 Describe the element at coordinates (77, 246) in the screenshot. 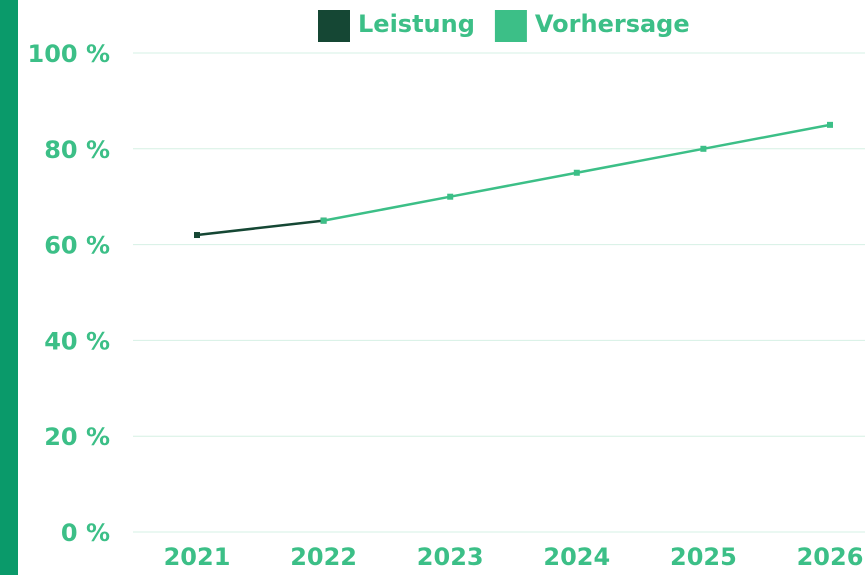

I see `y-tick-label: 60 %` at that location.